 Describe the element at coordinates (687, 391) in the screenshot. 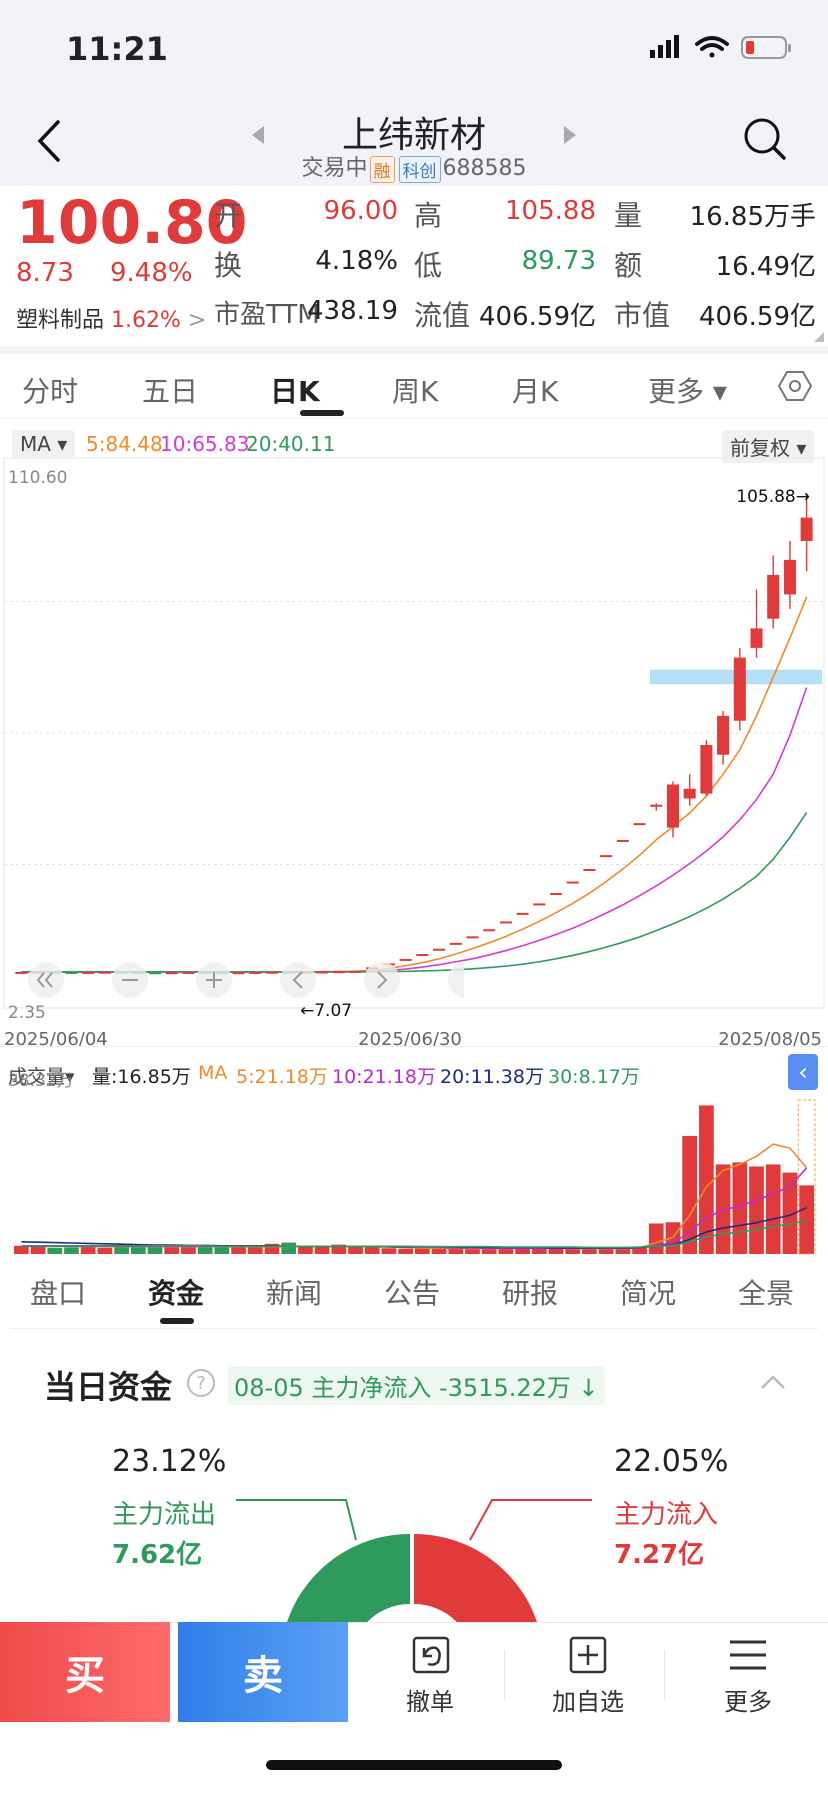

I see `chart-tab: 更多 ▾` at that location.